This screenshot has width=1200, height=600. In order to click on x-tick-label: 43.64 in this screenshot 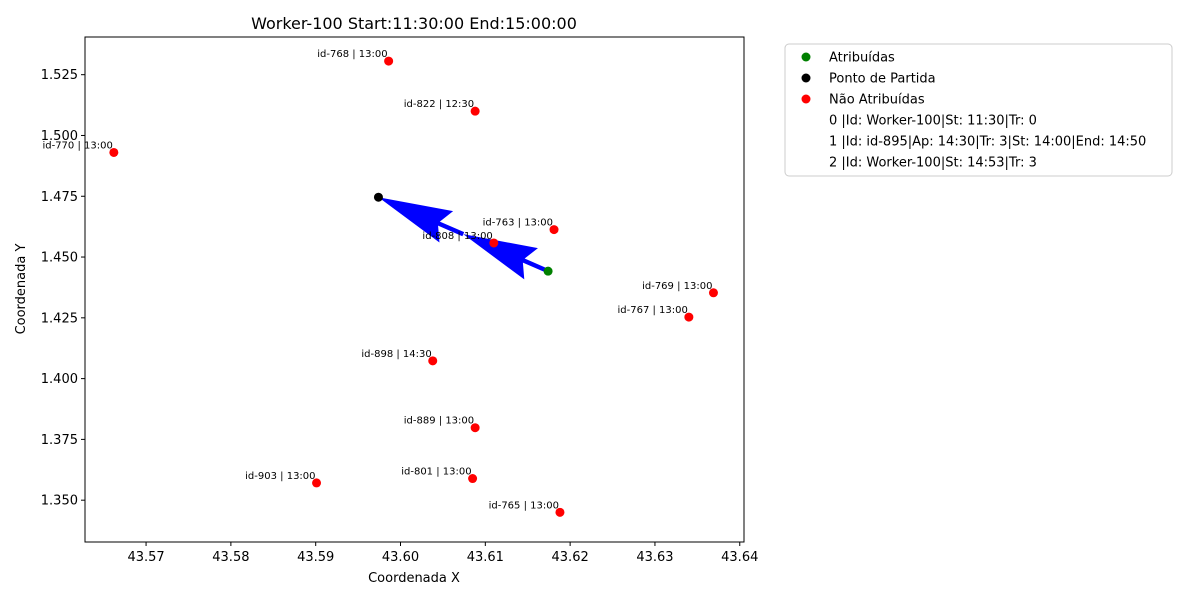, I will do `click(739, 557)`.